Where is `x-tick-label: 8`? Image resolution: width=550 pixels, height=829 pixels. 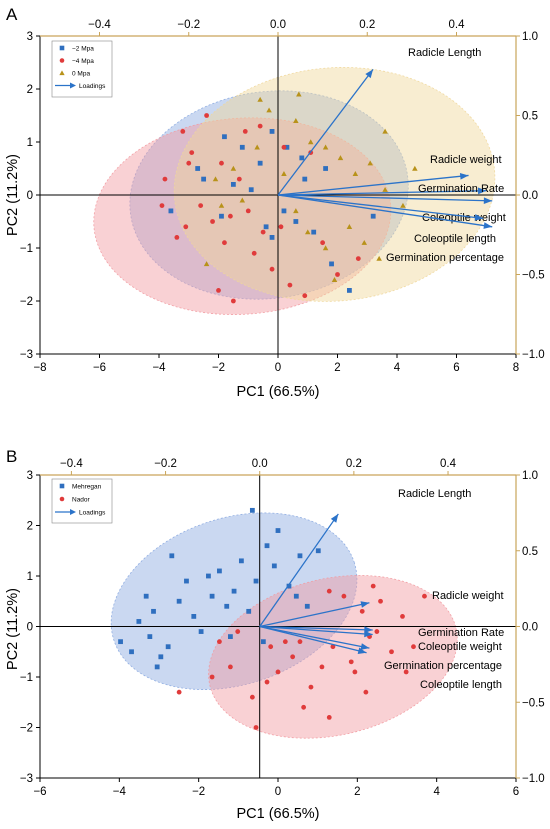
x-tick-label: 8 is located at coordinates (516, 368).